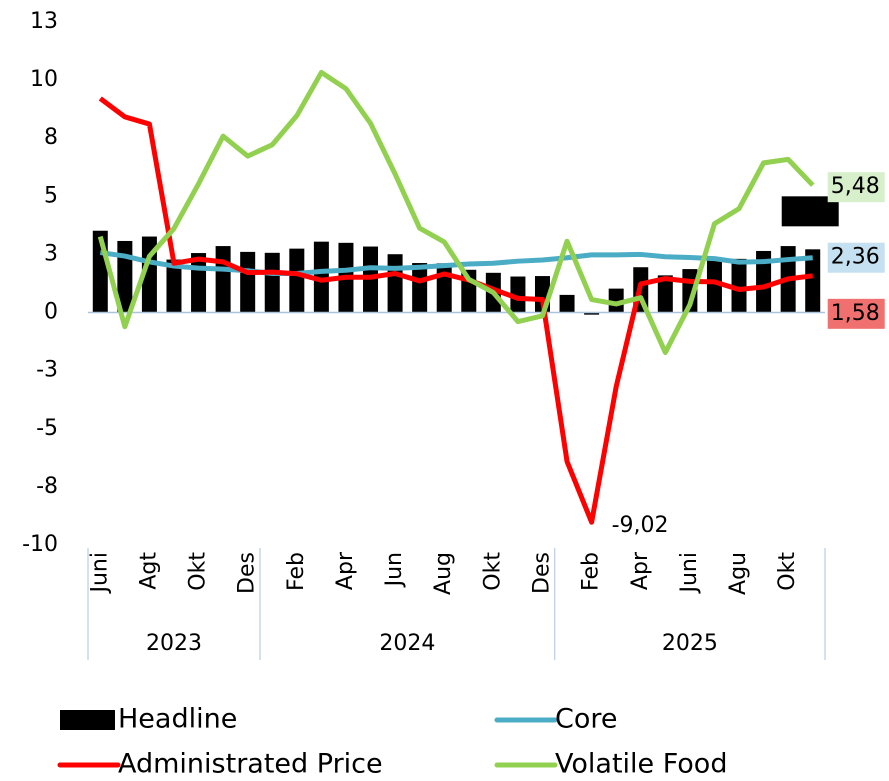  What do you see at coordinates (641, 764) in the screenshot?
I see `legend-label: Volatile Food` at bounding box center [641, 764].